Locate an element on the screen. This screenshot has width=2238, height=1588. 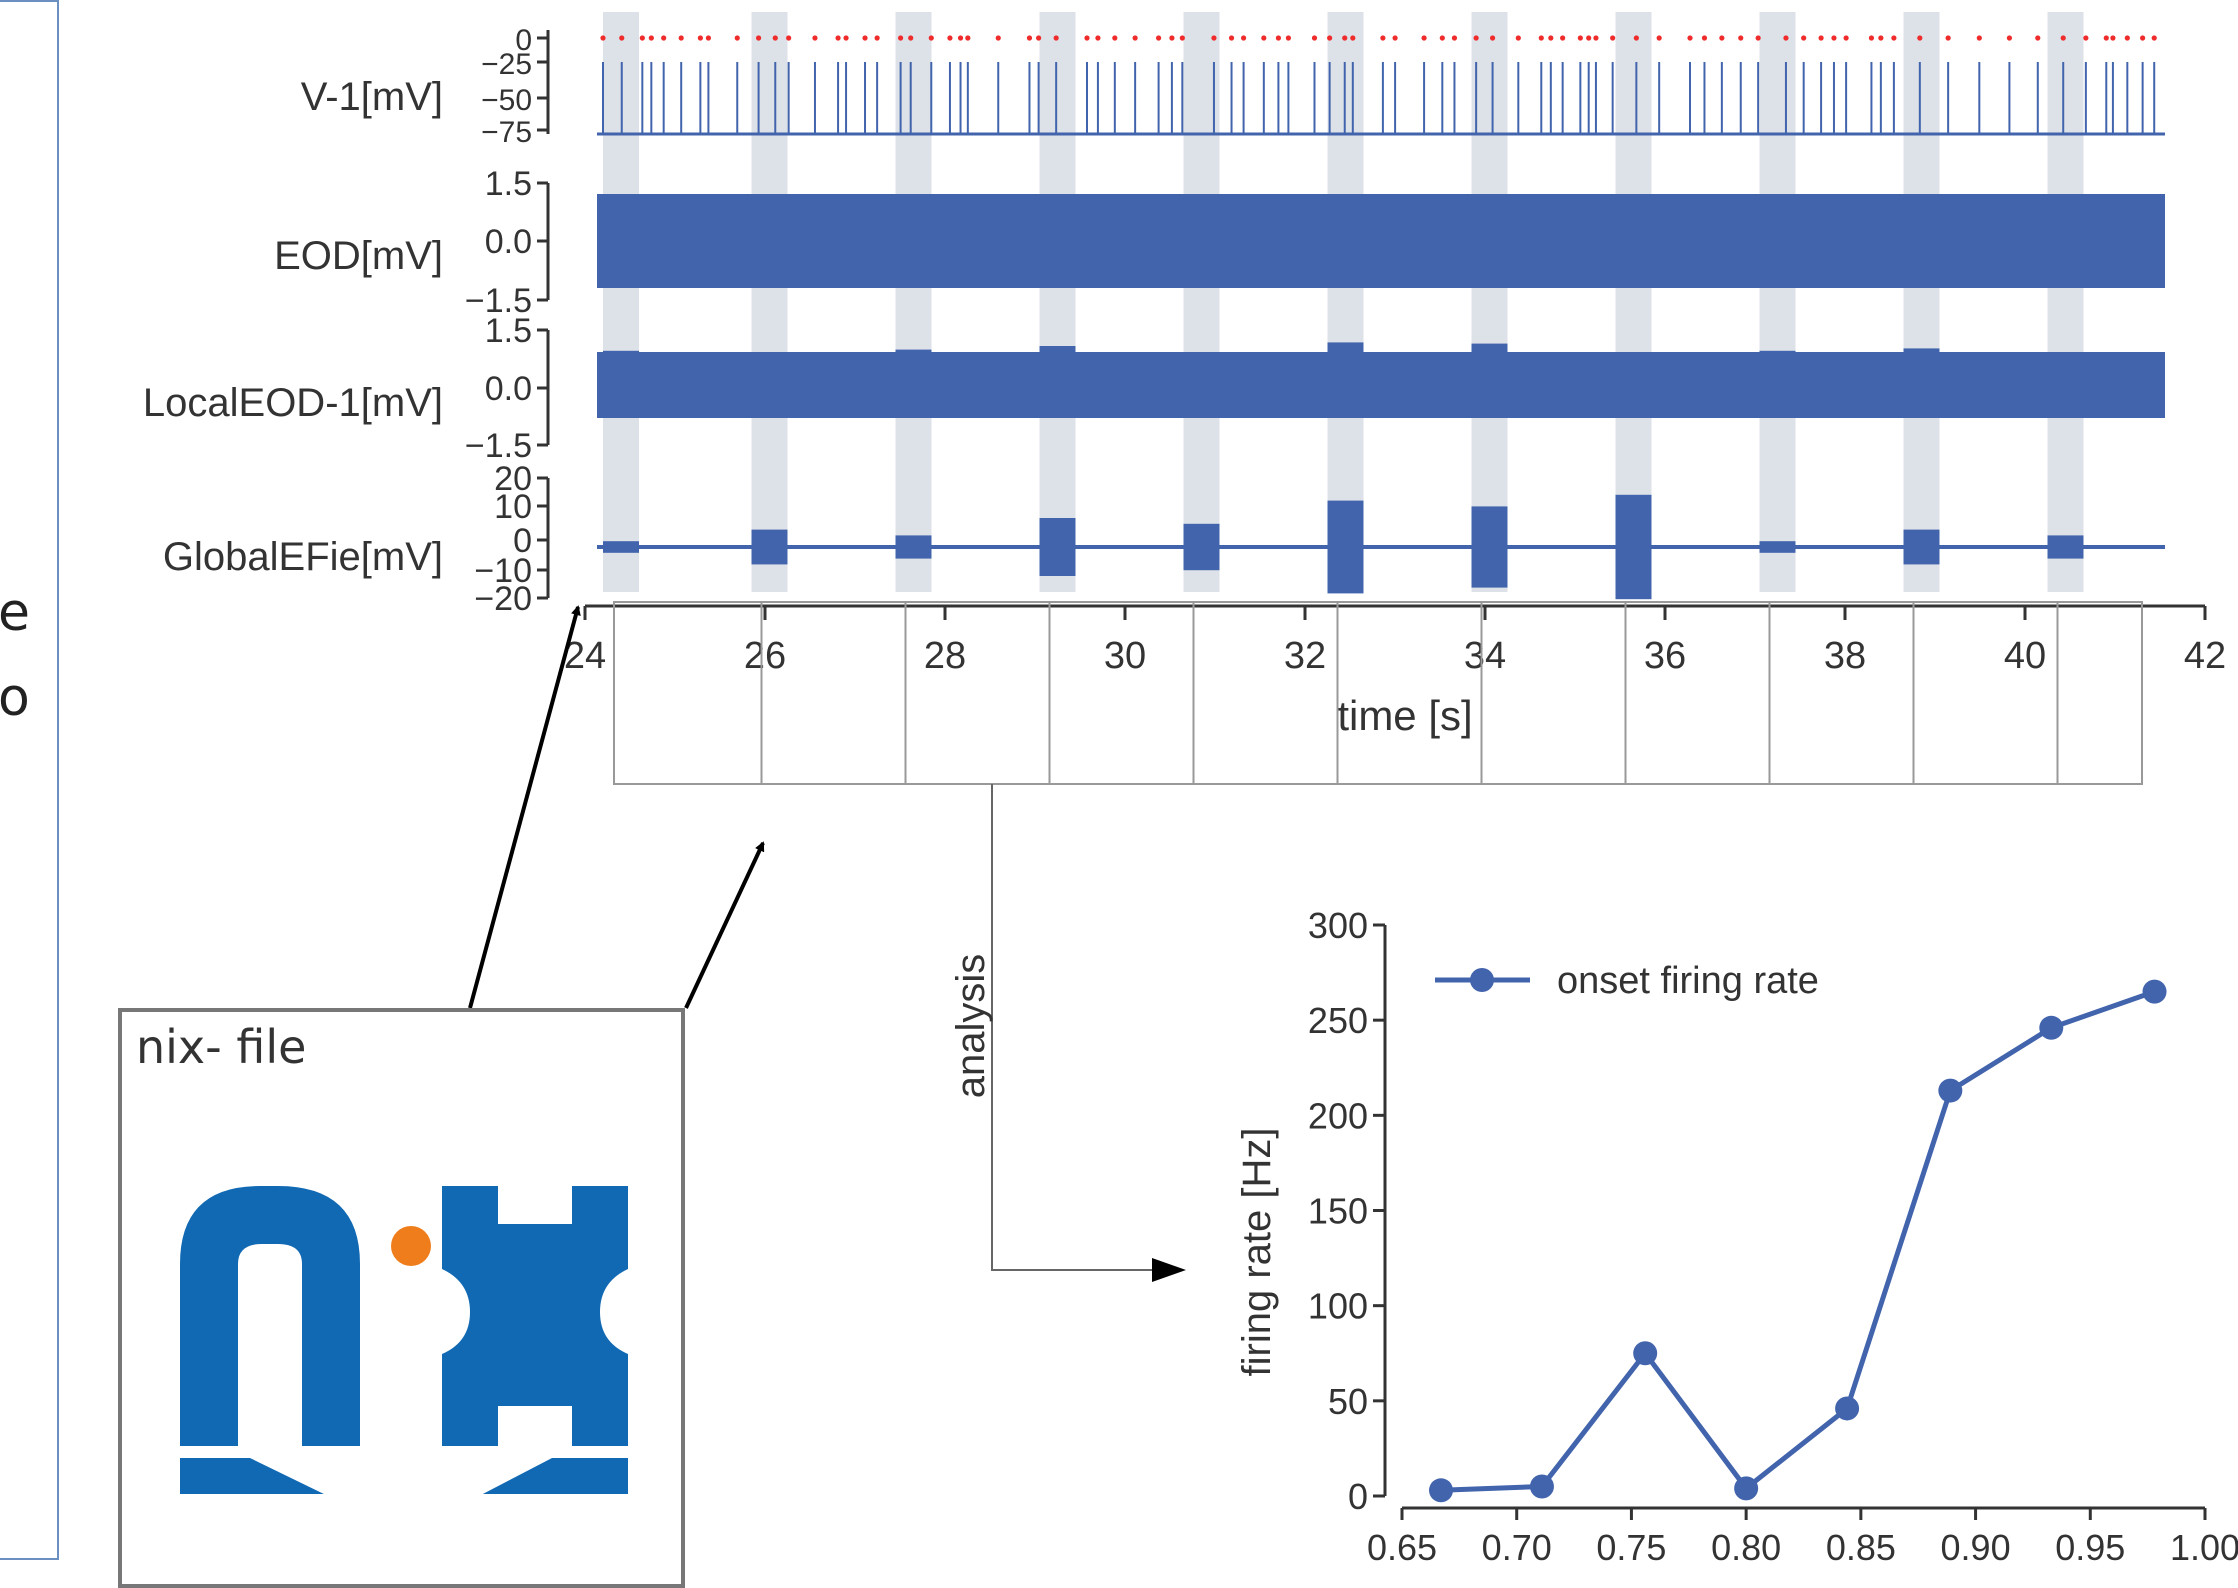
x-tick-label: 40 is located at coordinates (2025, 656).